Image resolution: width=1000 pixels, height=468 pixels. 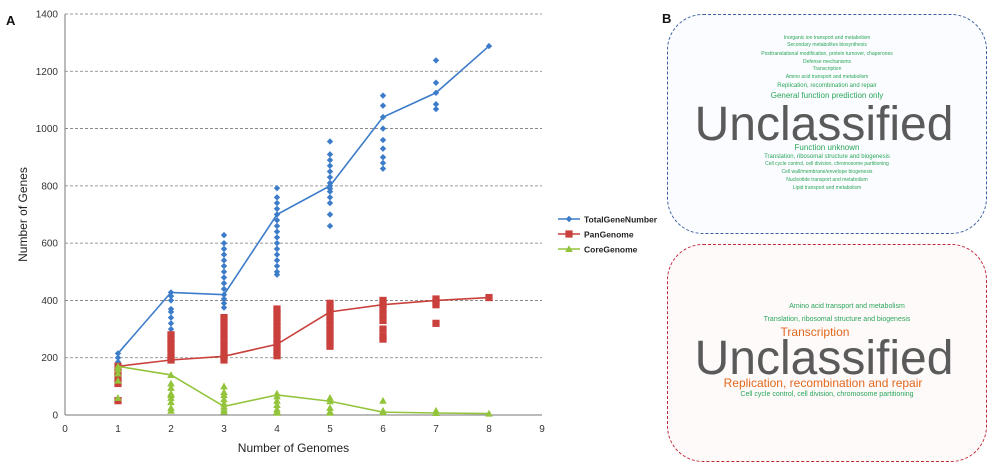 What do you see at coordinates (47, 15) in the screenshot?
I see `y-tick-label: 1400` at bounding box center [47, 15].